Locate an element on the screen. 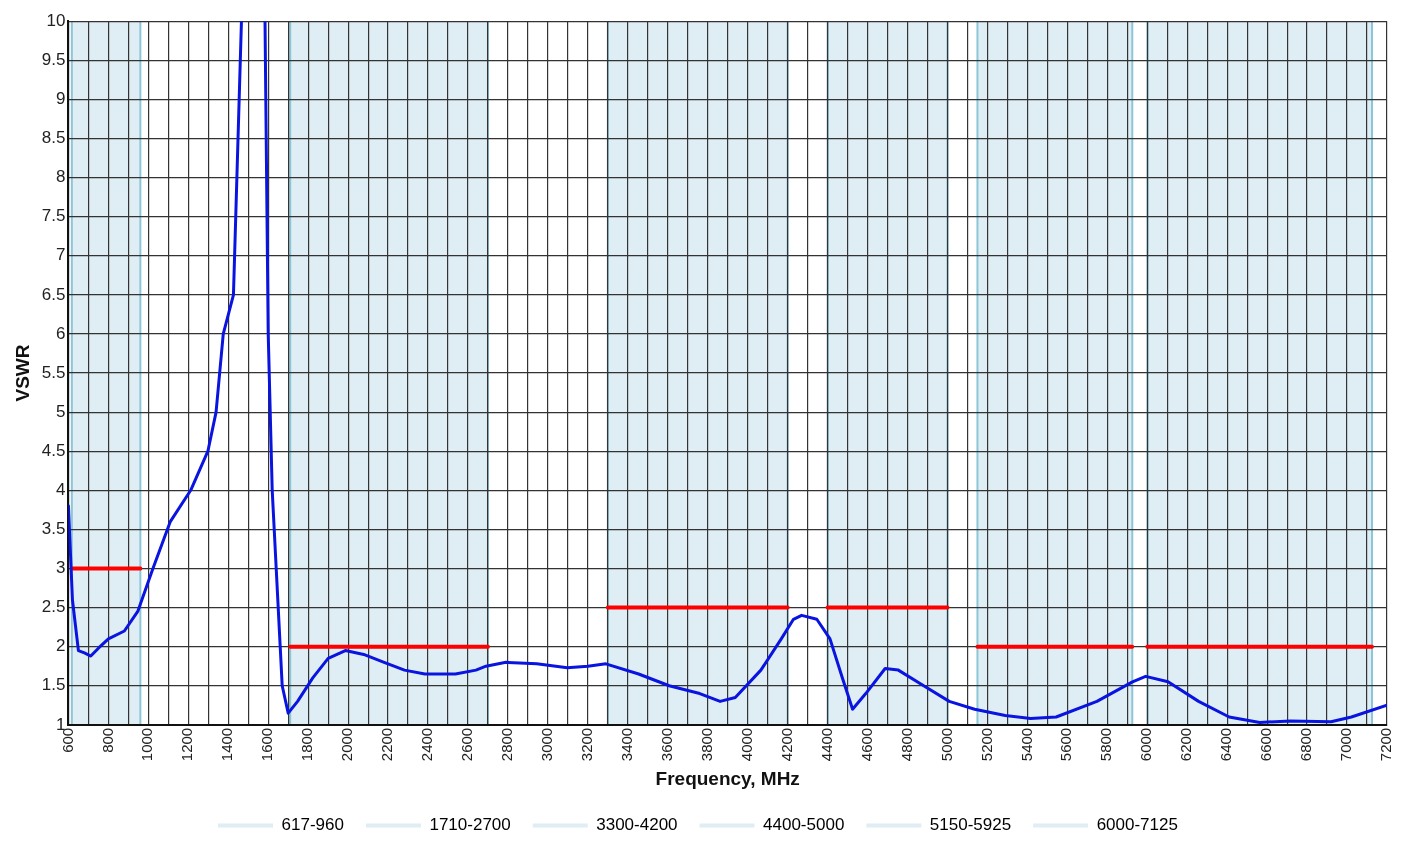 This screenshot has width=1419, height=856. y-tick-label: 4 is located at coordinates (60, 489).